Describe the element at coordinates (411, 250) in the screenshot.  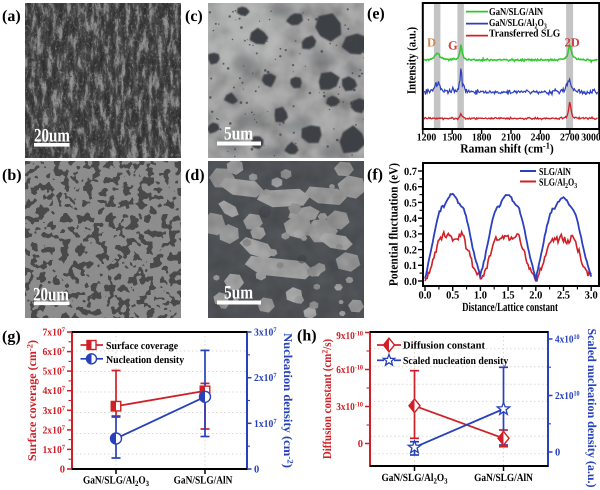
I see `svg-text: 0.2` at that location.